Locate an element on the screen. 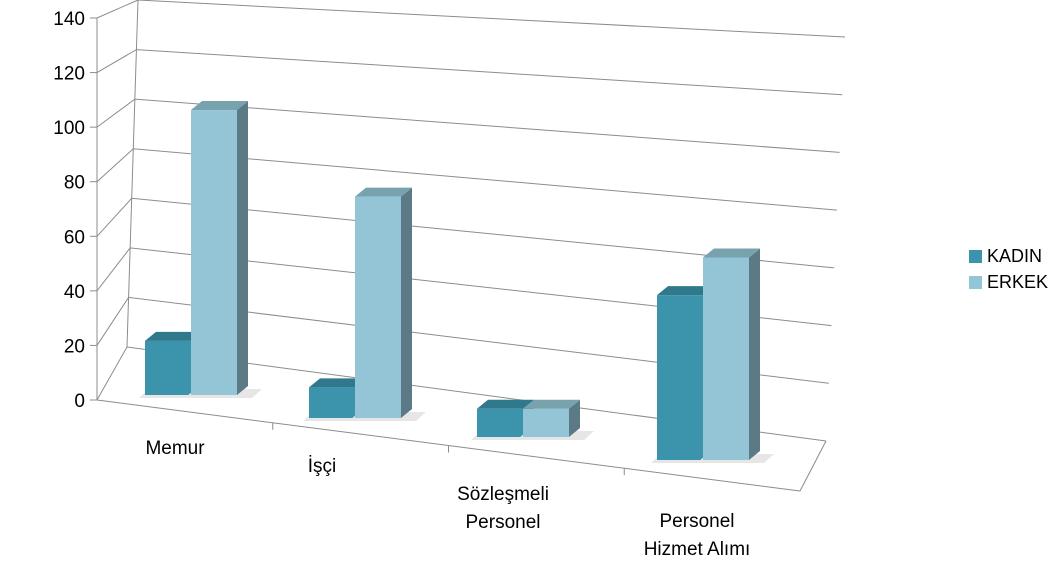  floor-edge is located at coordinates (813, 466).